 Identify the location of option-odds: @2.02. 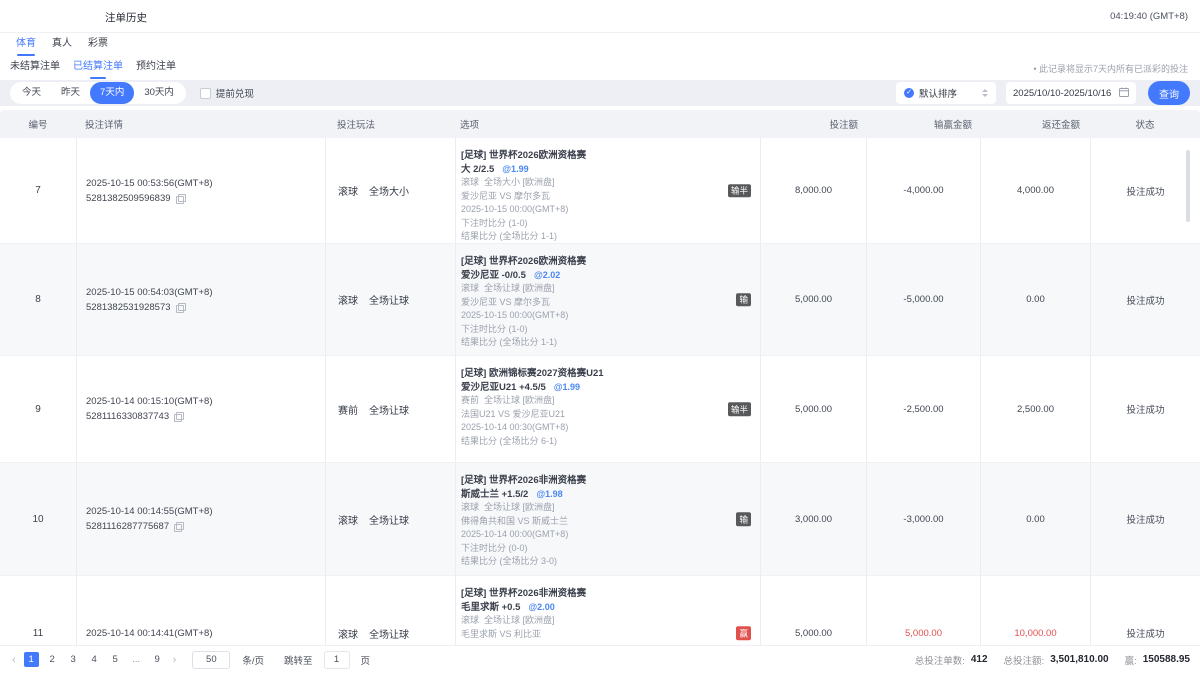
(547, 274).